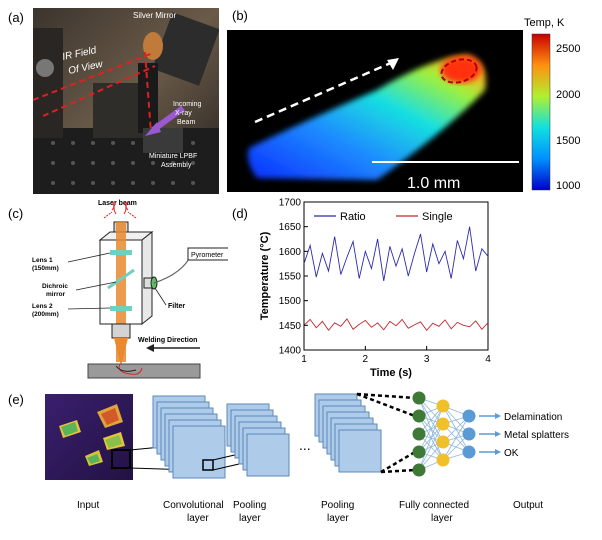  Describe the element at coordinates (117, 203) in the screenshot. I see `laser-beam-label: Laser beam` at that location.